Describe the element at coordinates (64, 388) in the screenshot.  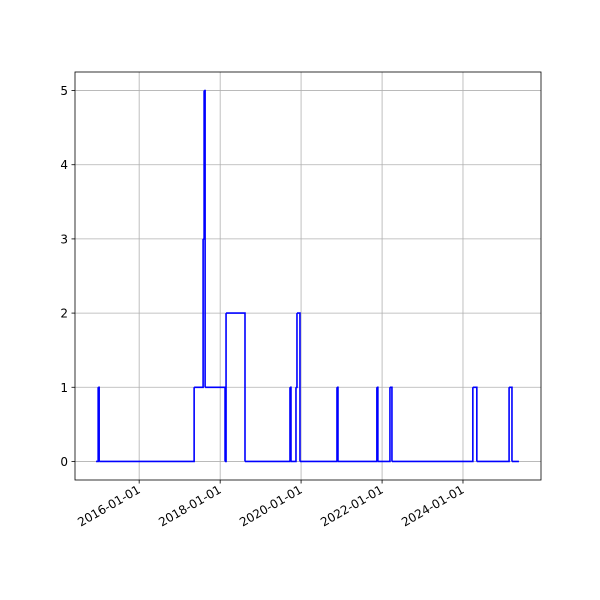
I see `y-tick-label: 1` at that location.